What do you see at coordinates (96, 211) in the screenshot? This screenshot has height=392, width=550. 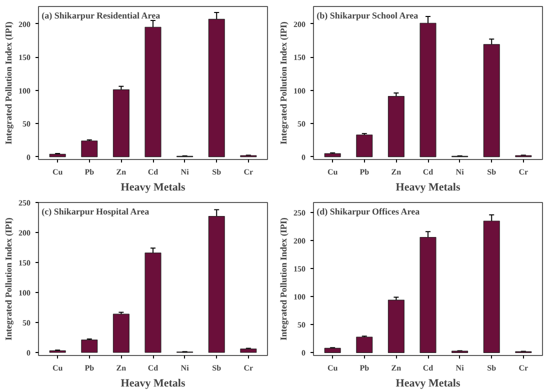 I see `chart-title: (c) Shikarpur Hospital Area` at bounding box center [96, 211].